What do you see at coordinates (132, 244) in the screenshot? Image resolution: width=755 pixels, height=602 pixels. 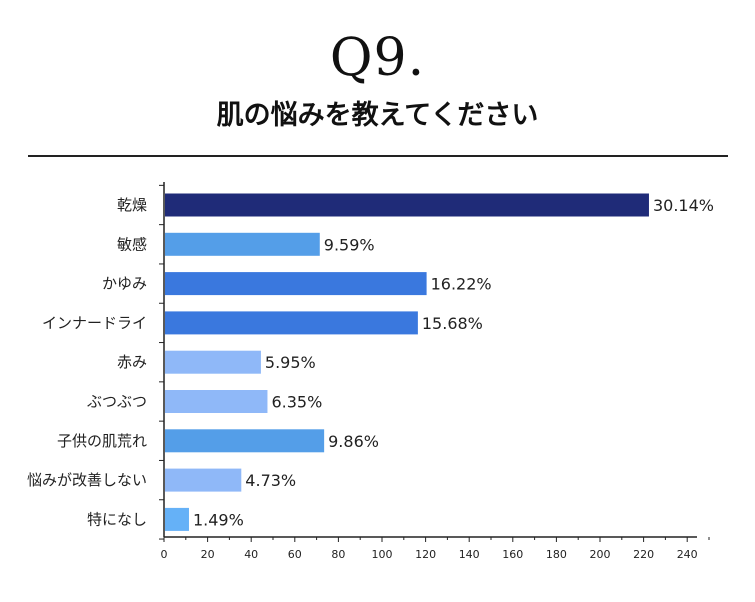 I see `category-label: 敏感` at bounding box center [132, 244].